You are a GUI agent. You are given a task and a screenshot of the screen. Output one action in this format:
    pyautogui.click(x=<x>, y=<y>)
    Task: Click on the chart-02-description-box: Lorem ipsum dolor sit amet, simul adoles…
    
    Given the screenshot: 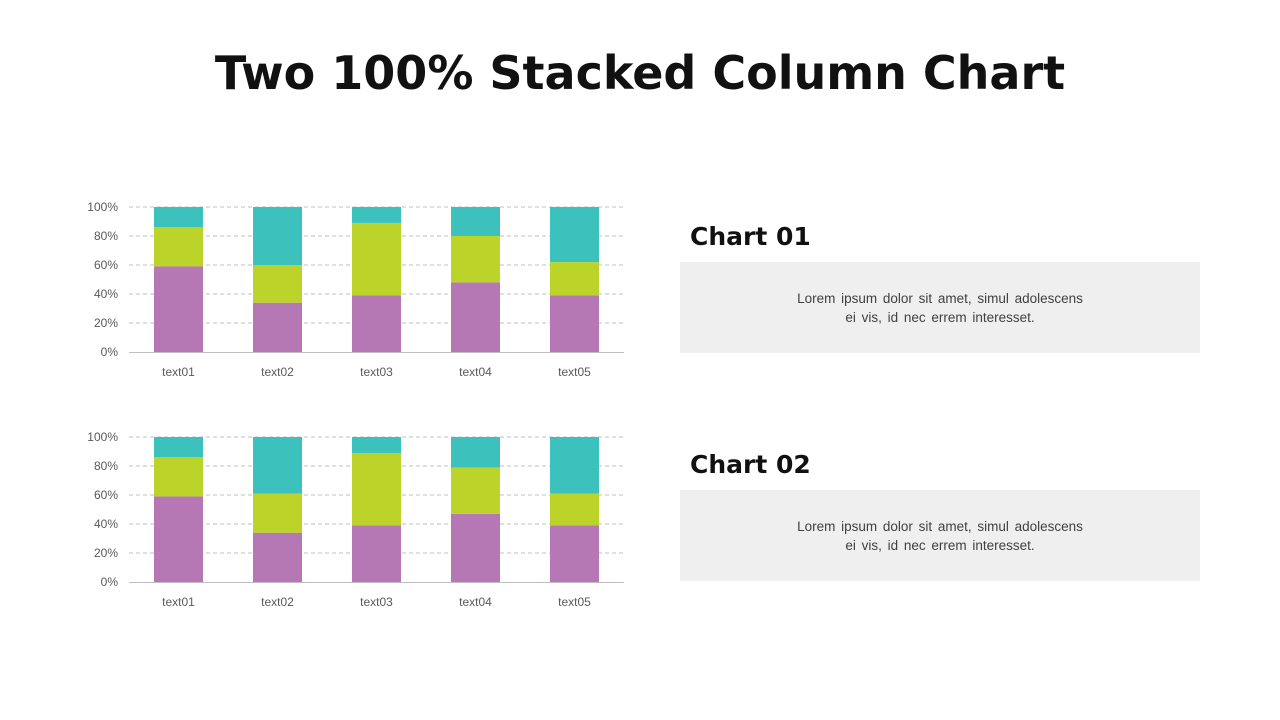 What is the action you would take?
    pyautogui.click(x=940, y=535)
    